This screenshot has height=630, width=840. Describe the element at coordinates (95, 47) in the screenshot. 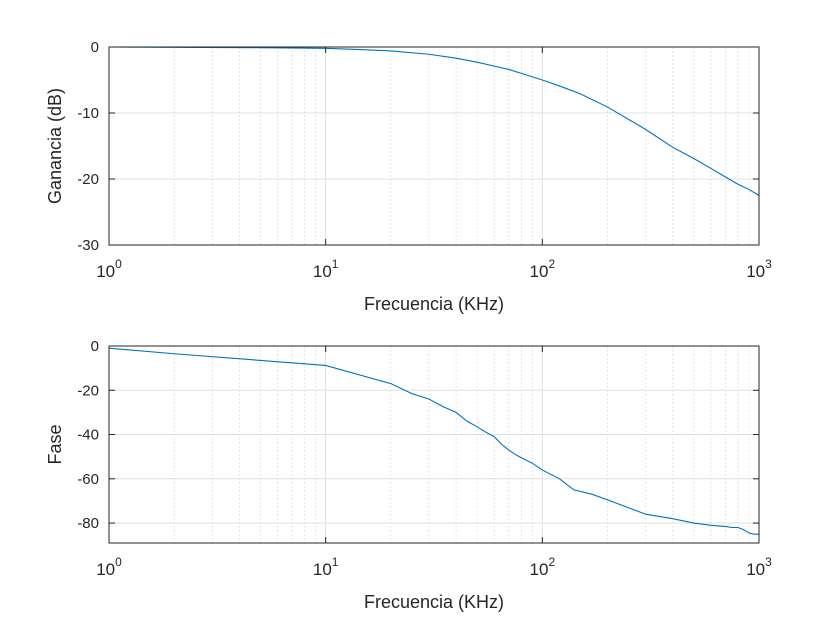

I see `gain-y-tick-label: 0` at that location.